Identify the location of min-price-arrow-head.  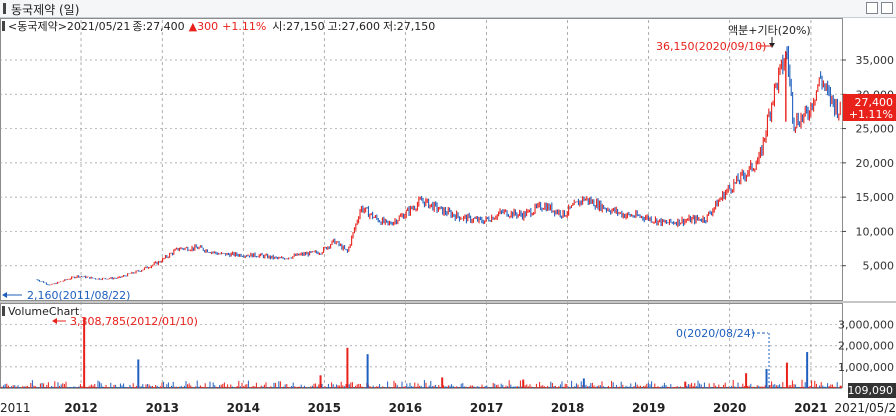
(4, 295).